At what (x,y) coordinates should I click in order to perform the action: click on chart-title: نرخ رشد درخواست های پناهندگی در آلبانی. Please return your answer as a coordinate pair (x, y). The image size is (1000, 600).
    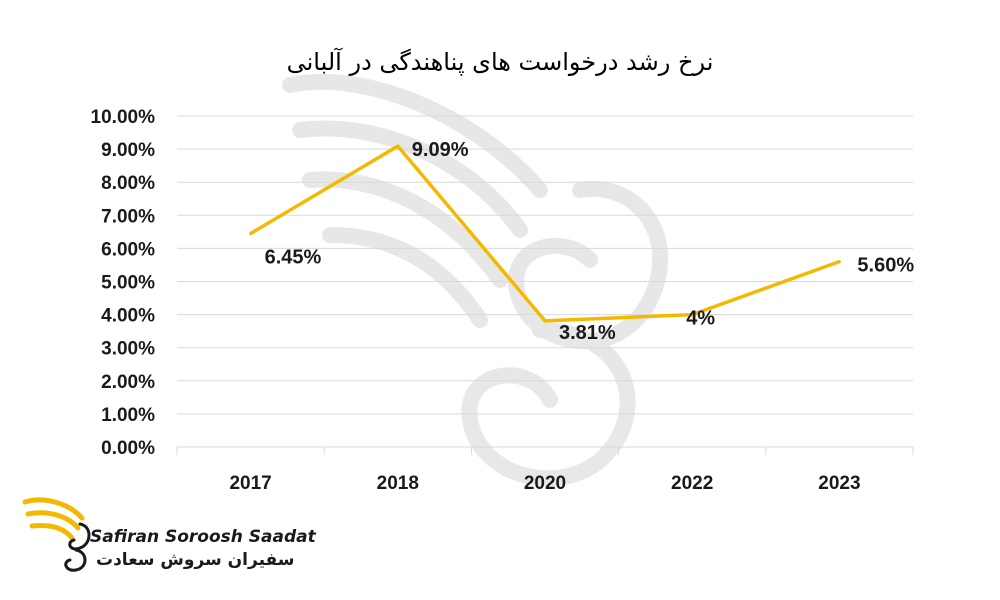
    Looking at the image, I should click on (500, 62).